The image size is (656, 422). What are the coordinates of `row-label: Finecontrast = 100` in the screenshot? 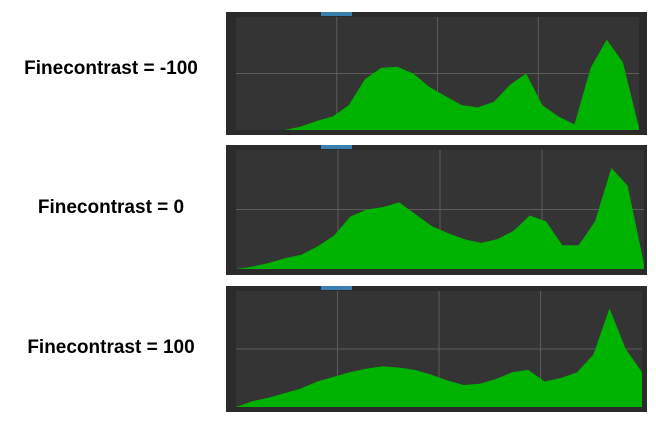 It's located at (111, 347).